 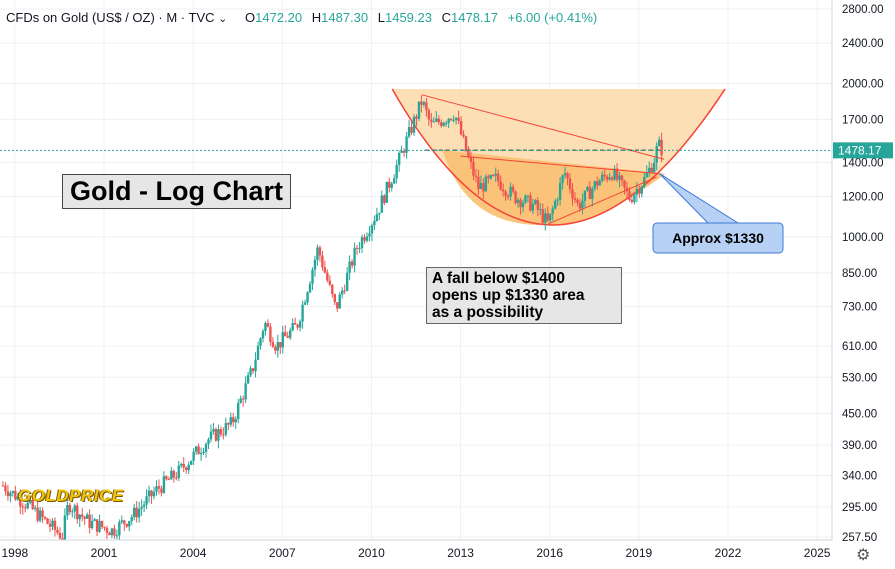 I want to click on y-tick-label-10: 1200.00, so click(x=863, y=197).